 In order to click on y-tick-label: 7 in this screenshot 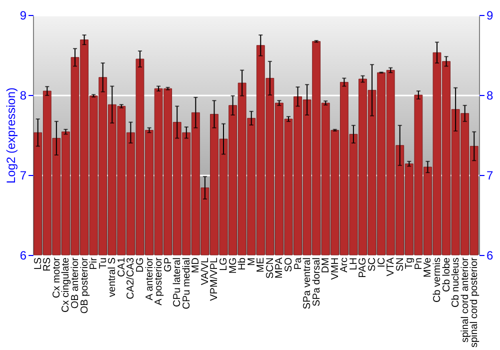, I will do `click(23, 175)`.